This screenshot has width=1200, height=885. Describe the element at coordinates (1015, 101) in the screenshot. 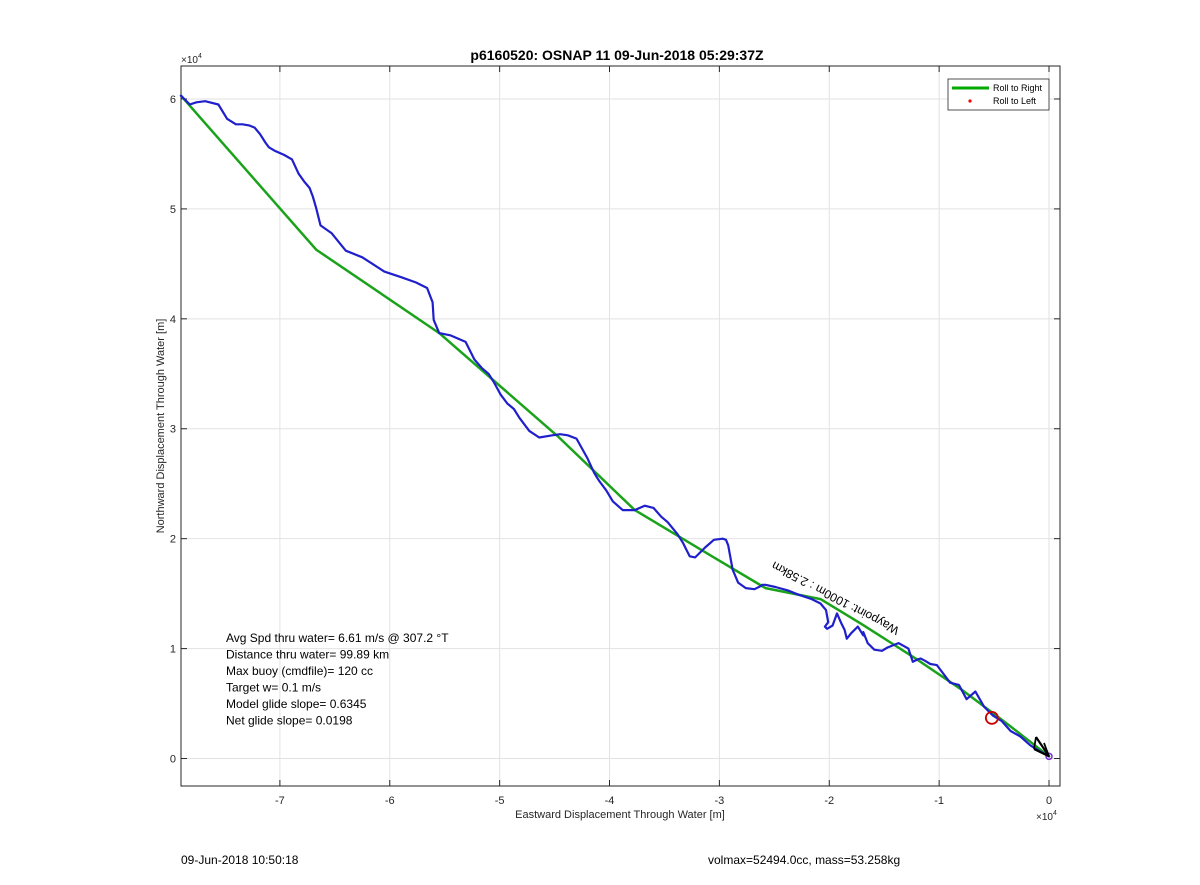

I see `legend-label-roll-left: Roll to Left` at that location.